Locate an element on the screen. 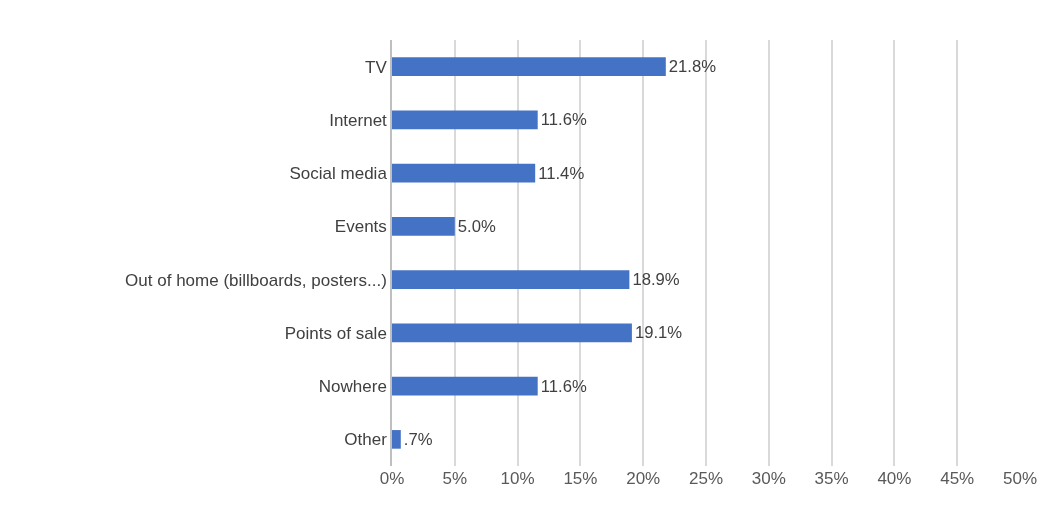 The width and height of the screenshot is (1060, 526). data-label: .7% is located at coordinates (418, 439).